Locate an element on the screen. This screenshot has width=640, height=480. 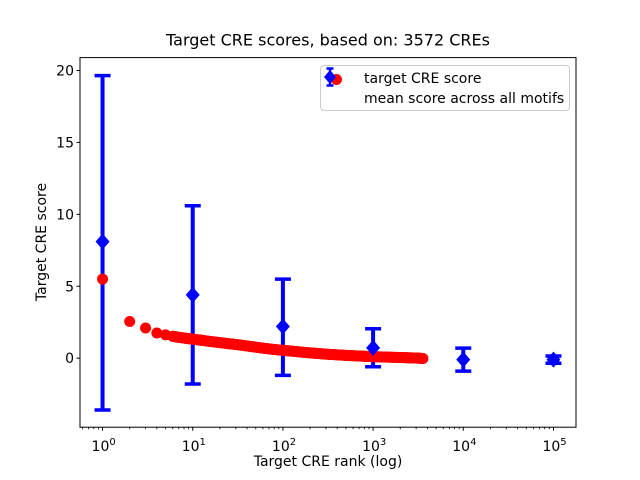
y-axis-label: Target CRE score is located at coordinates (42, 242).